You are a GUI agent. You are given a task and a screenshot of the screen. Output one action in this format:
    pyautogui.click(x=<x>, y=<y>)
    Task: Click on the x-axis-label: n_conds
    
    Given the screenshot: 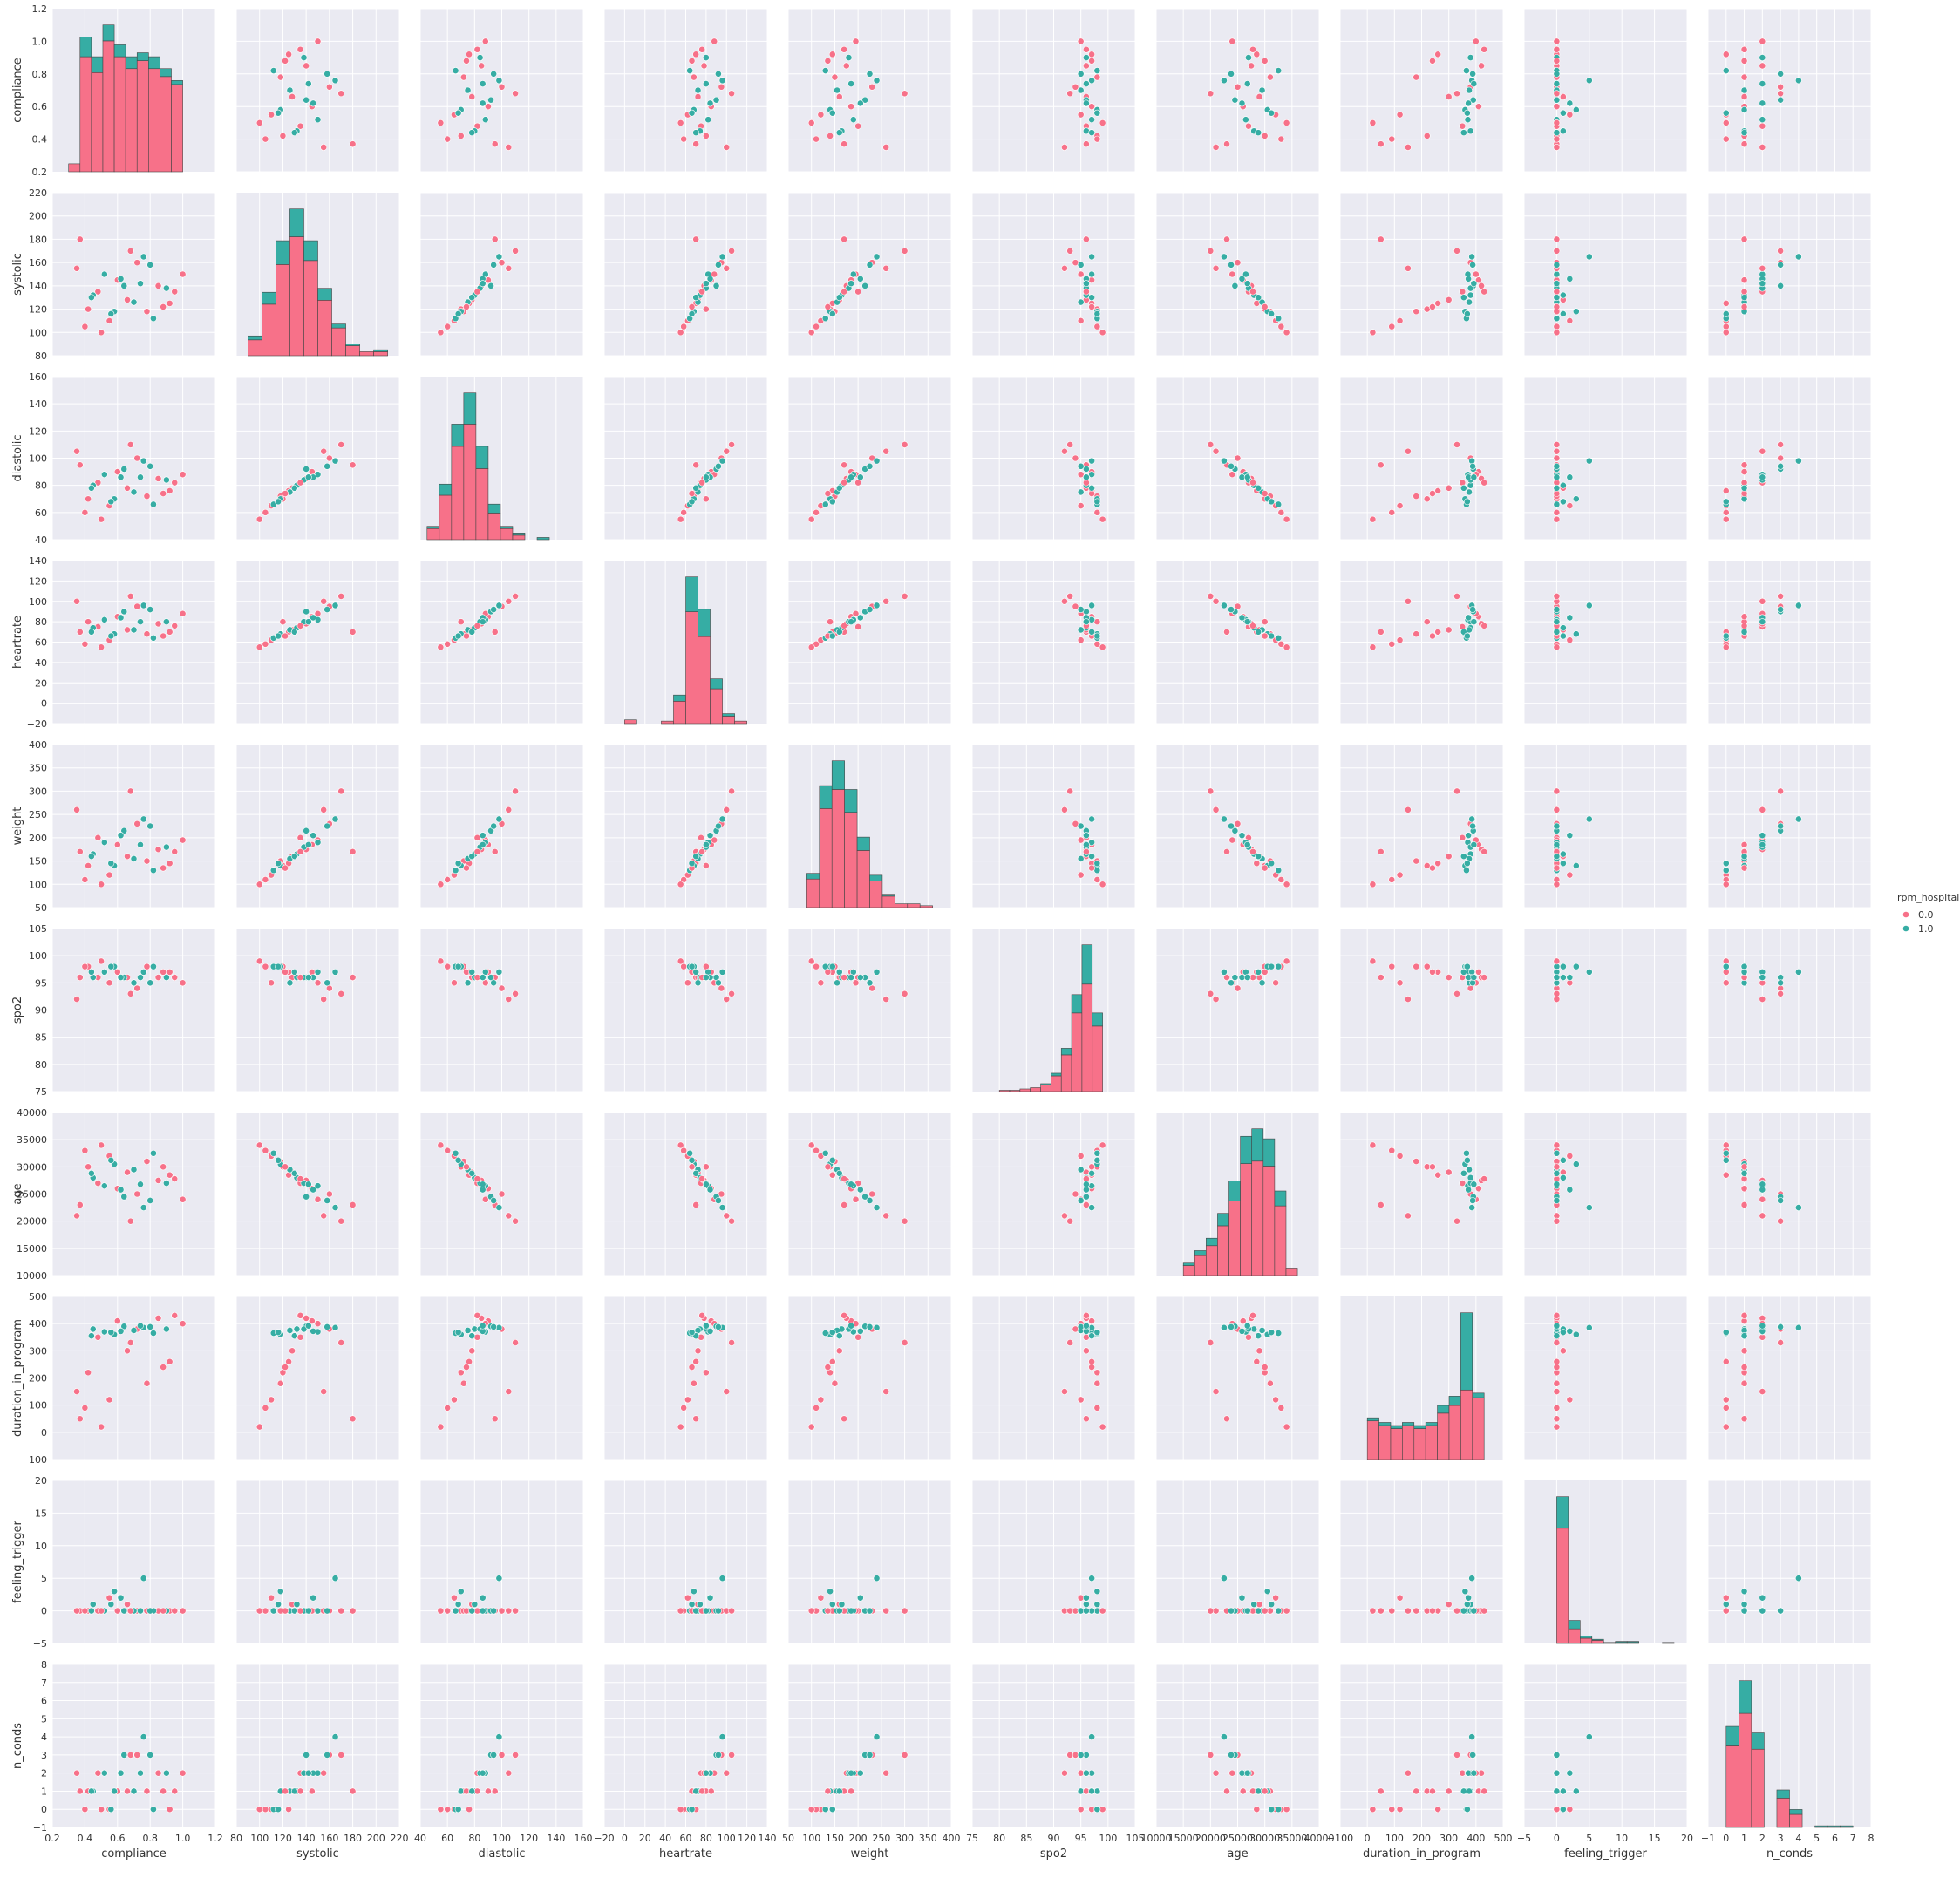 What is the action you would take?
    pyautogui.click(x=1789, y=1854)
    